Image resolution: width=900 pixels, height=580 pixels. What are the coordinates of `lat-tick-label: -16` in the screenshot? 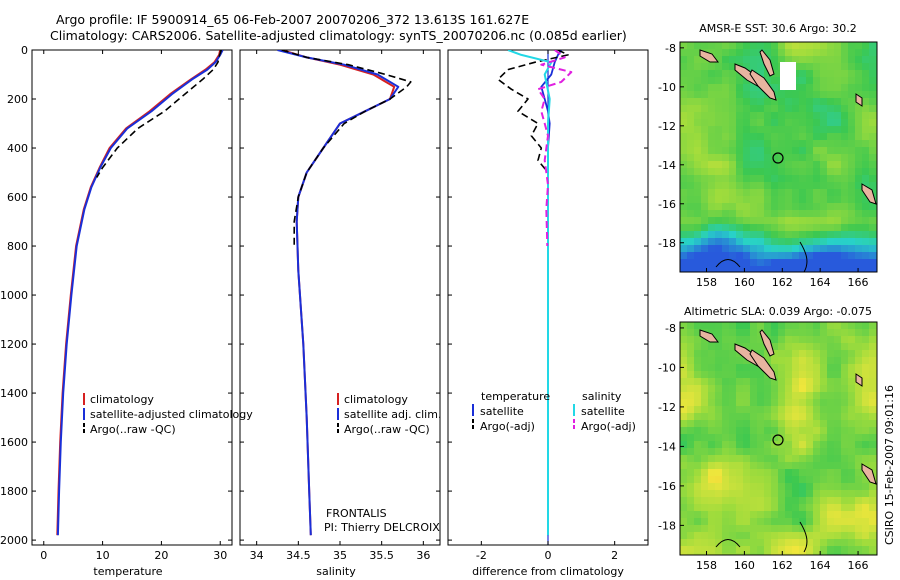 It's located at (667, 486).